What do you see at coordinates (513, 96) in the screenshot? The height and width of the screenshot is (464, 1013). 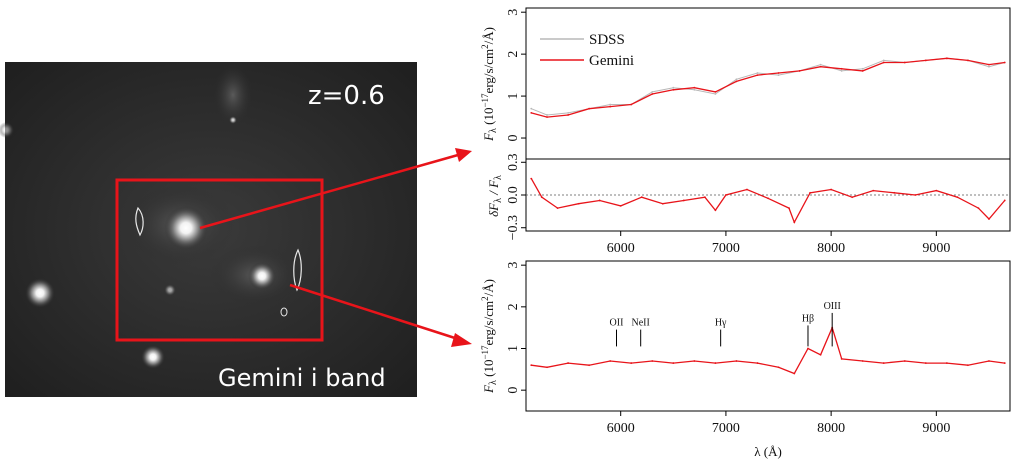 I see `ytick-label-top-1: 1` at bounding box center [513, 96].